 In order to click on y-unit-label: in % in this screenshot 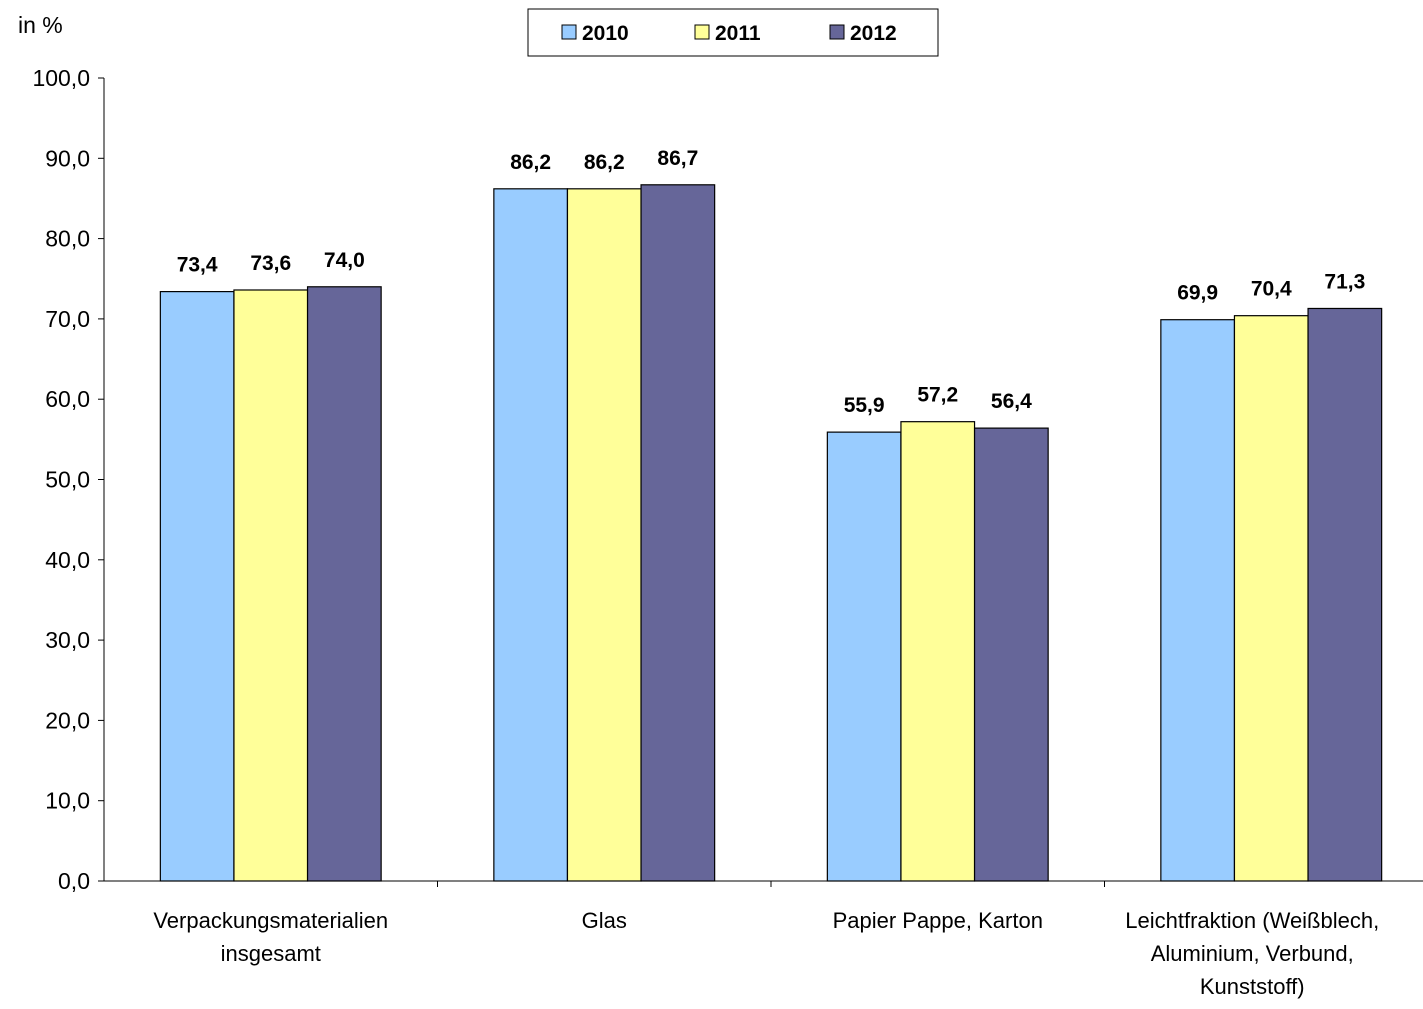, I will do `click(40, 25)`.